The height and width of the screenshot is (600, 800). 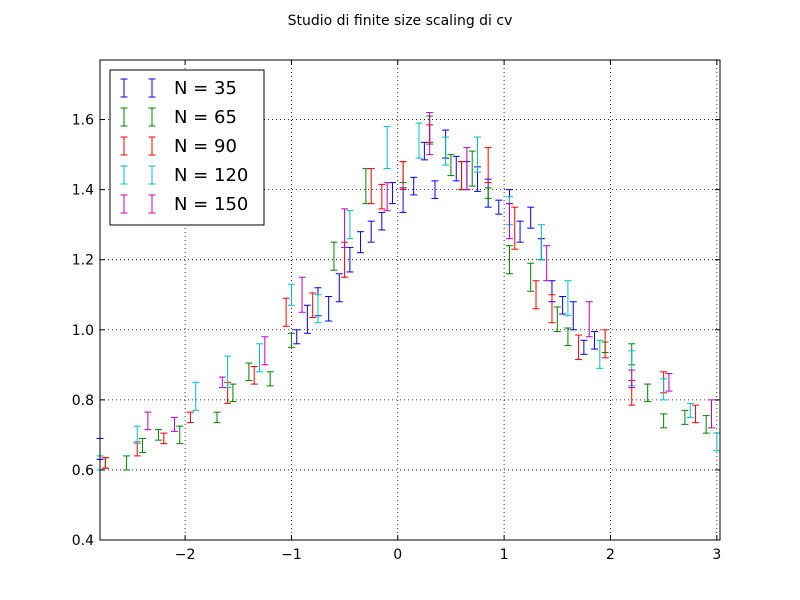 I want to click on legend-label: N = 120, so click(x=211, y=175).